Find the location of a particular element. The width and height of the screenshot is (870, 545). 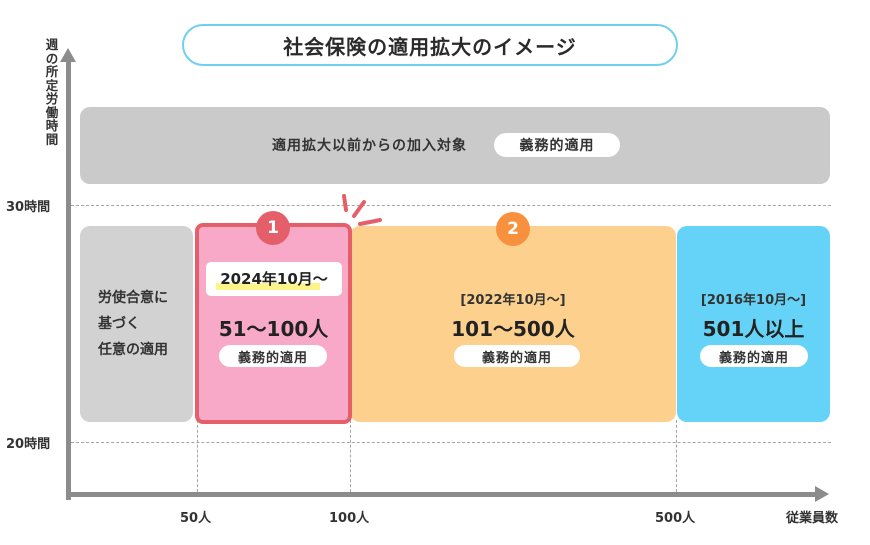

y-axis-label-char: 所 is located at coordinates (52, 71).